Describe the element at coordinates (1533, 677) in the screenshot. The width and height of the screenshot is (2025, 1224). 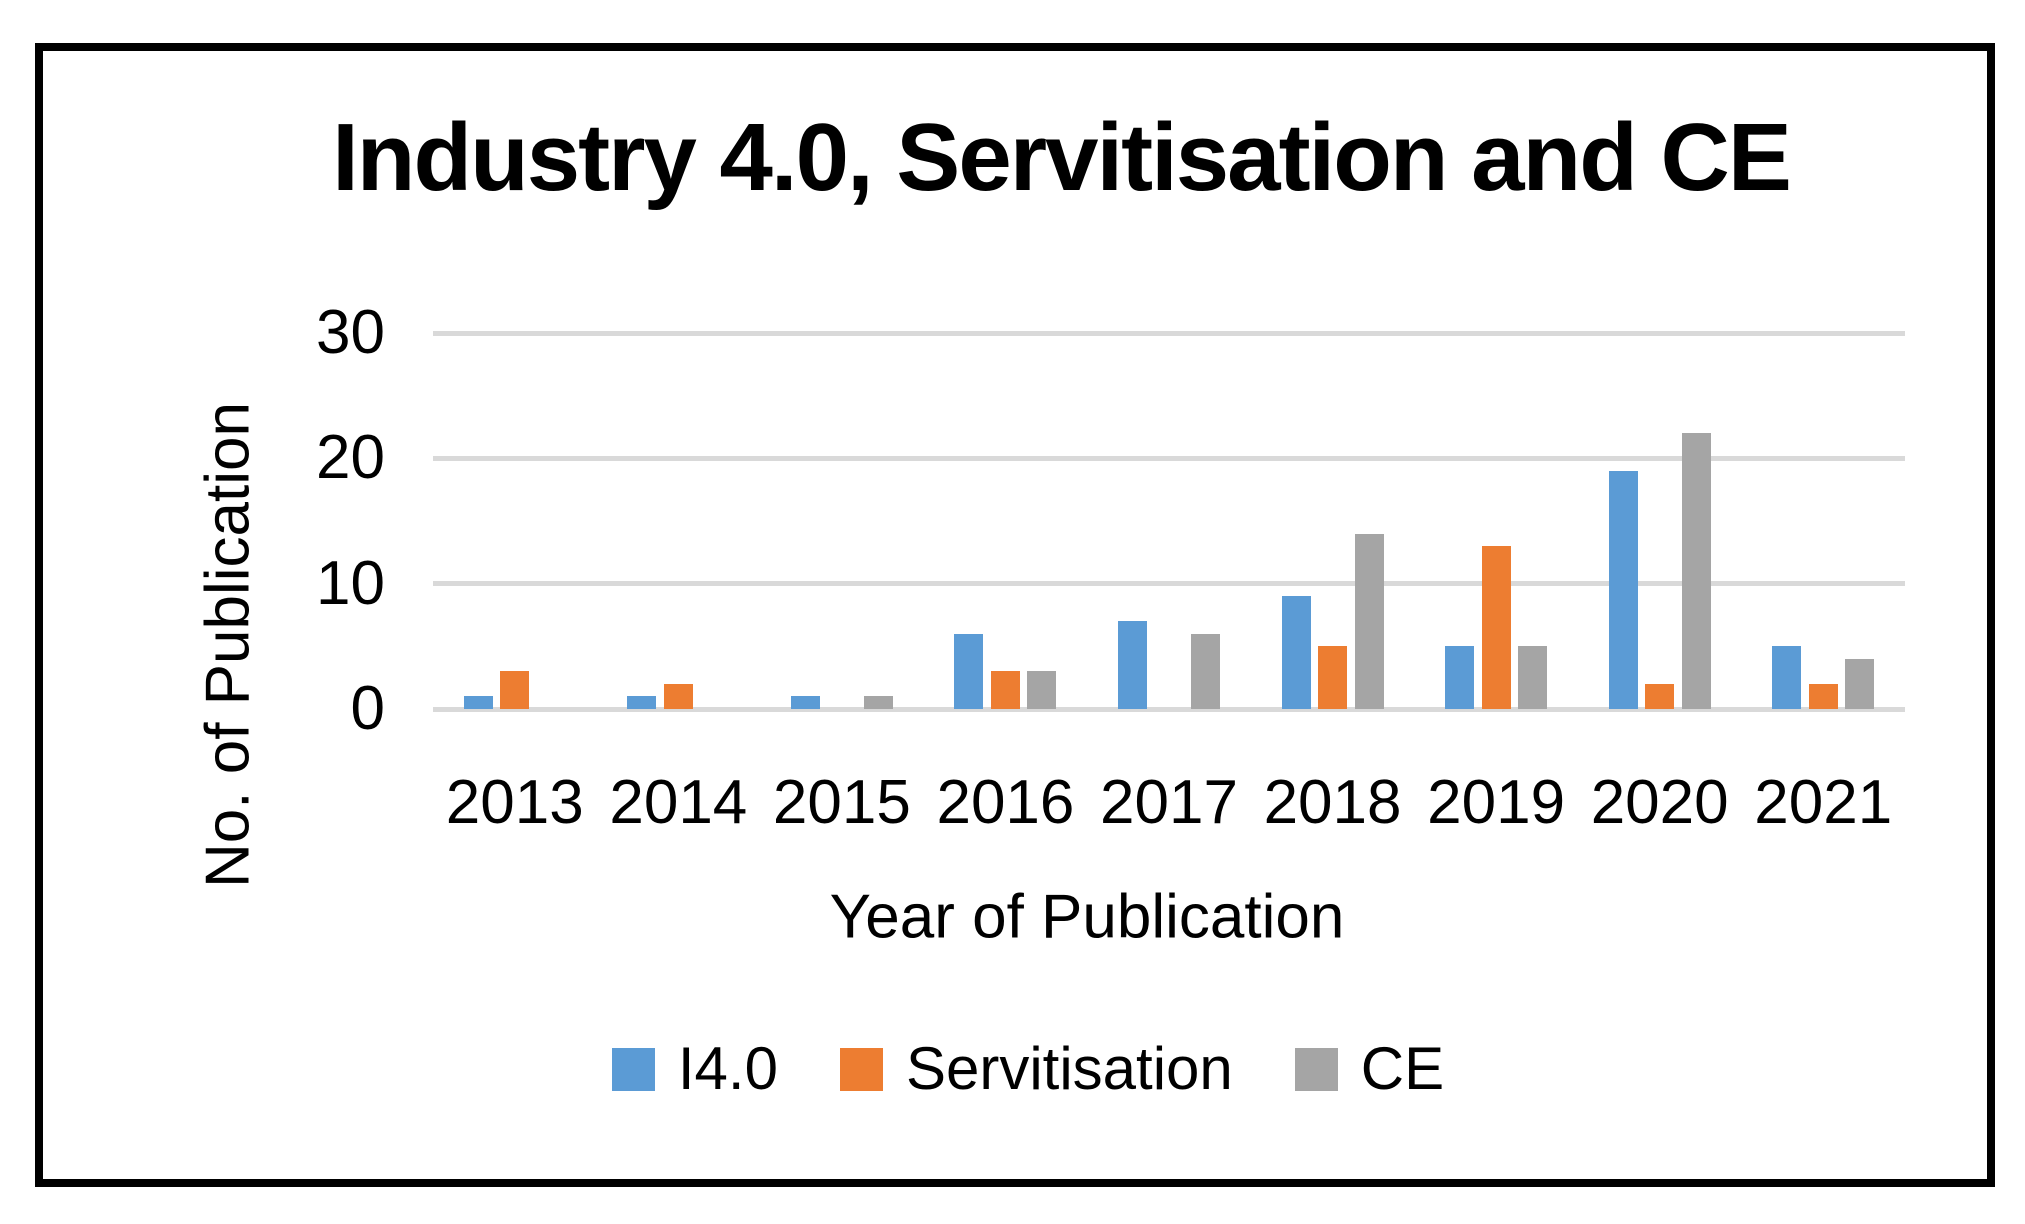
I see `bar-ce-2019` at that location.